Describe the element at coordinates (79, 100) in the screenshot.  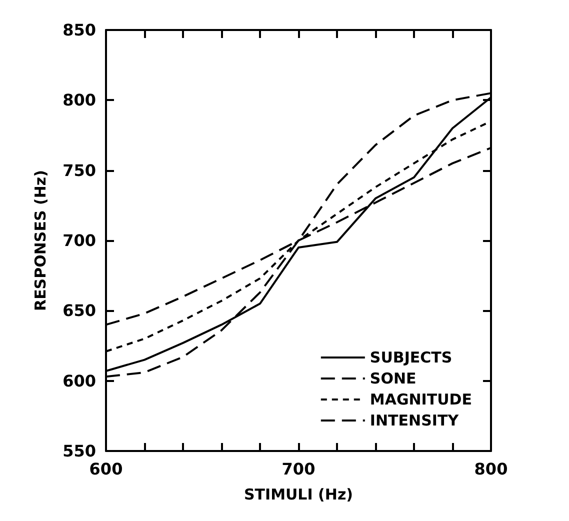
I see `y-tick-label: 800` at that location.